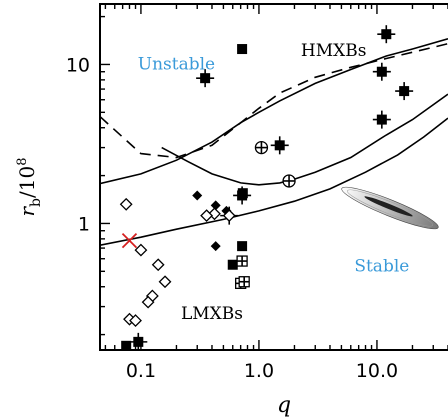  Describe the element at coordinates (259, 371) in the screenshot. I see `x-tick-label-1.0: 1.0` at that location.